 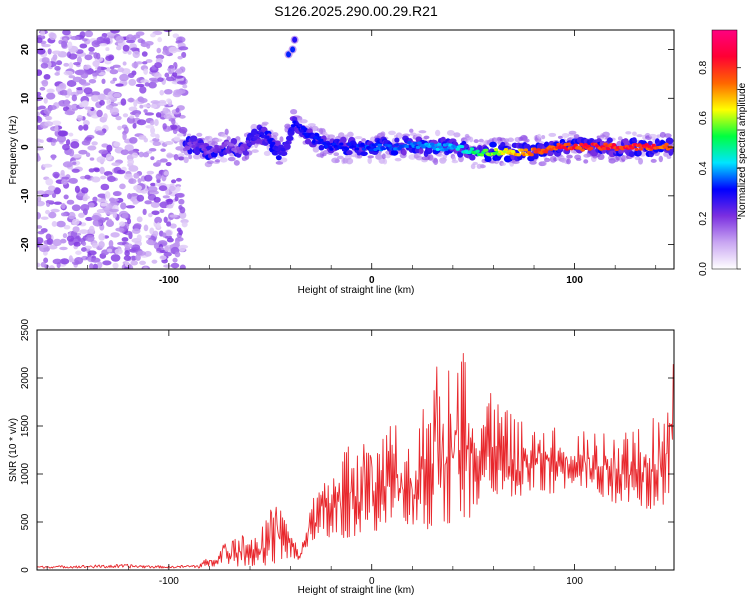 What do you see at coordinates (25, 98) in the screenshot?
I see `y-tick-label: 10` at bounding box center [25, 98].